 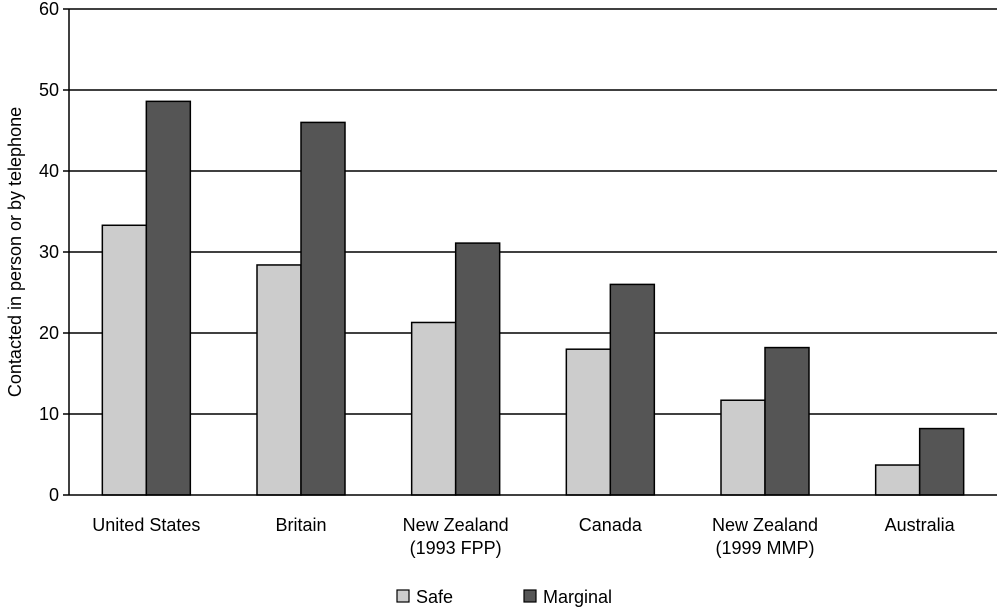 What do you see at coordinates (530, 596) in the screenshot?
I see `legend-swatch-marginal` at bounding box center [530, 596].